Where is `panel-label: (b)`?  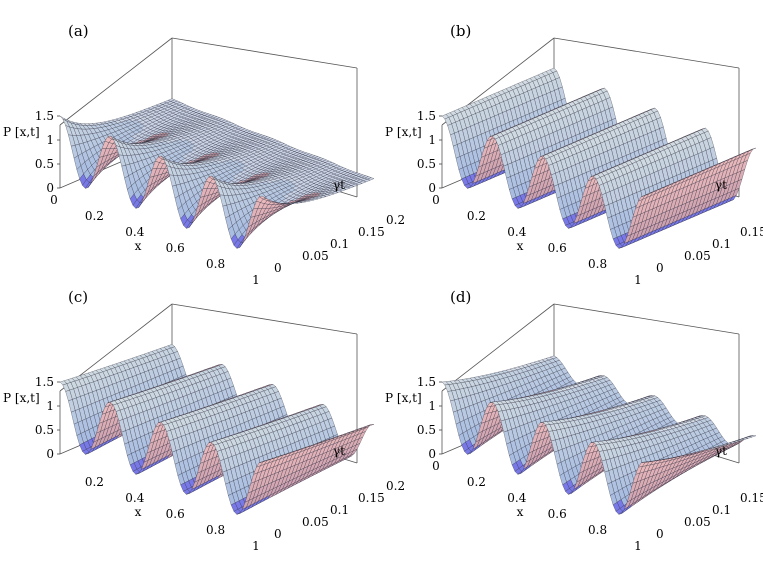 panel-label: (b) is located at coordinates (460, 31).